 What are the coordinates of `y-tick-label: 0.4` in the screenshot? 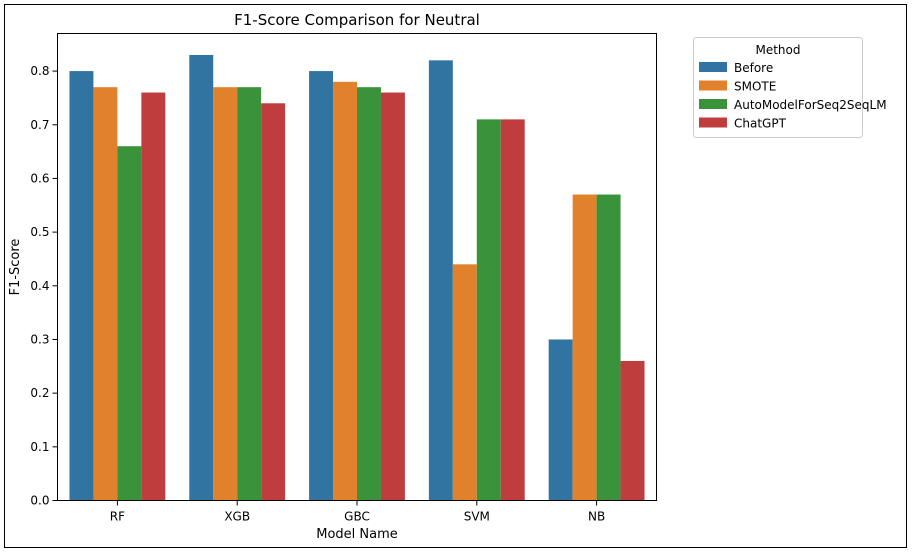 It's located at (39, 286).